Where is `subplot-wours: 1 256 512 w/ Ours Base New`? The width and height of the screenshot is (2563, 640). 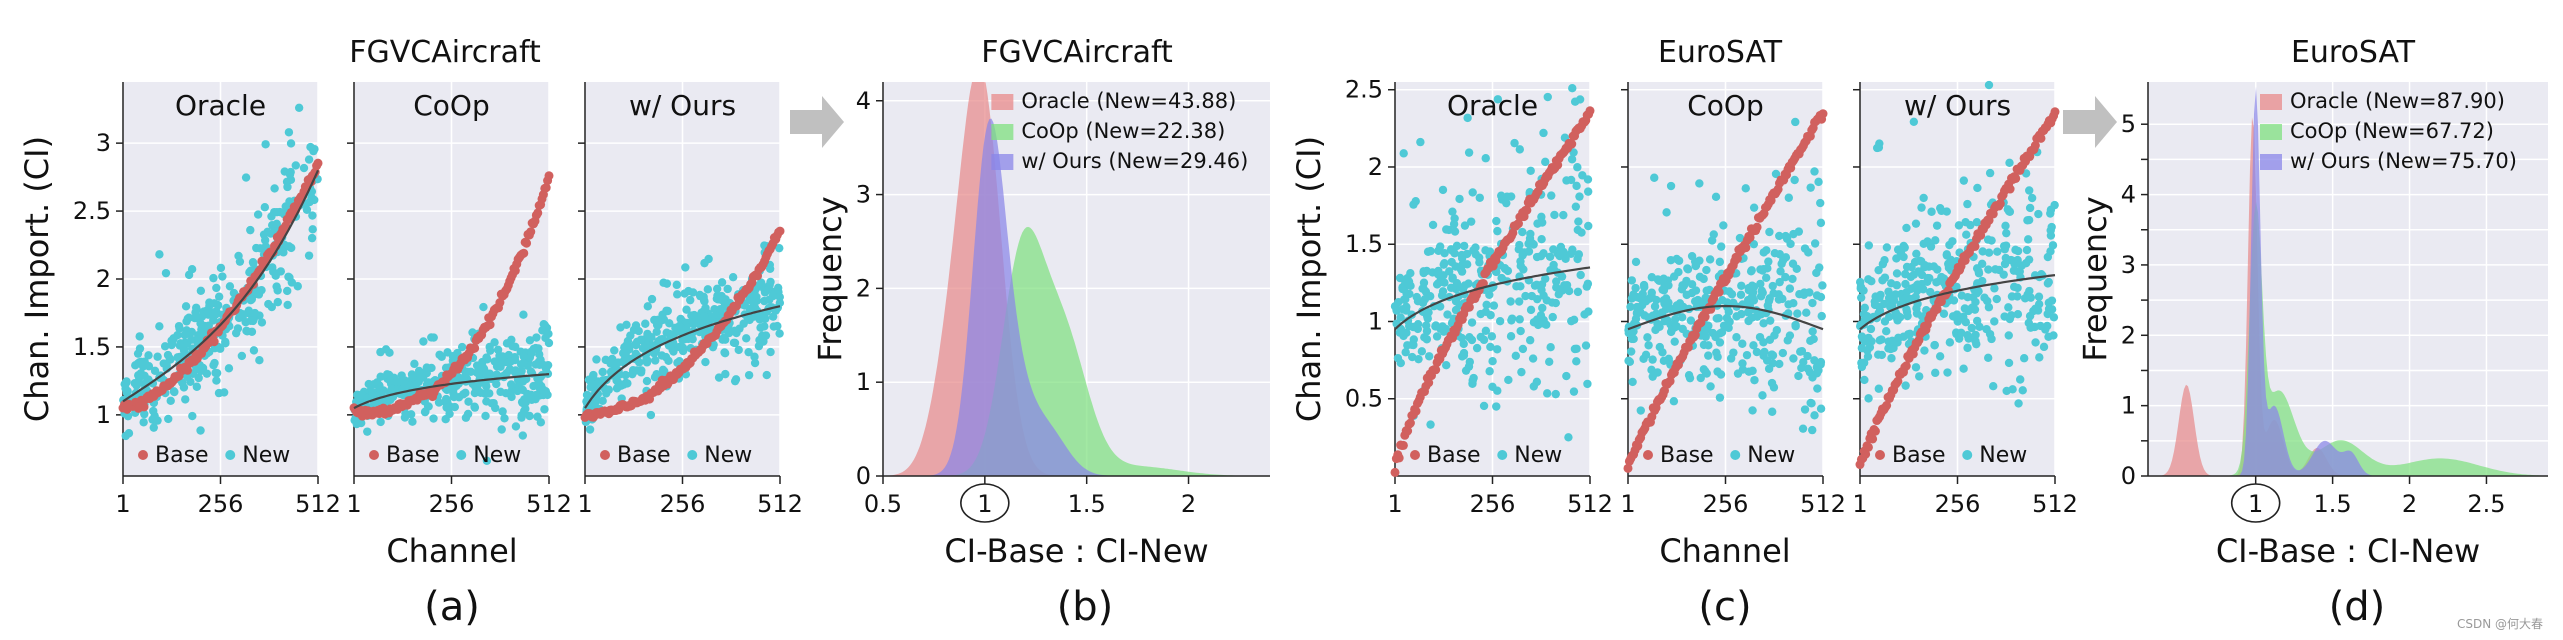 subplot-wours: 1 256 512 w/ Ours Base New is located at coordinates (690, 300).